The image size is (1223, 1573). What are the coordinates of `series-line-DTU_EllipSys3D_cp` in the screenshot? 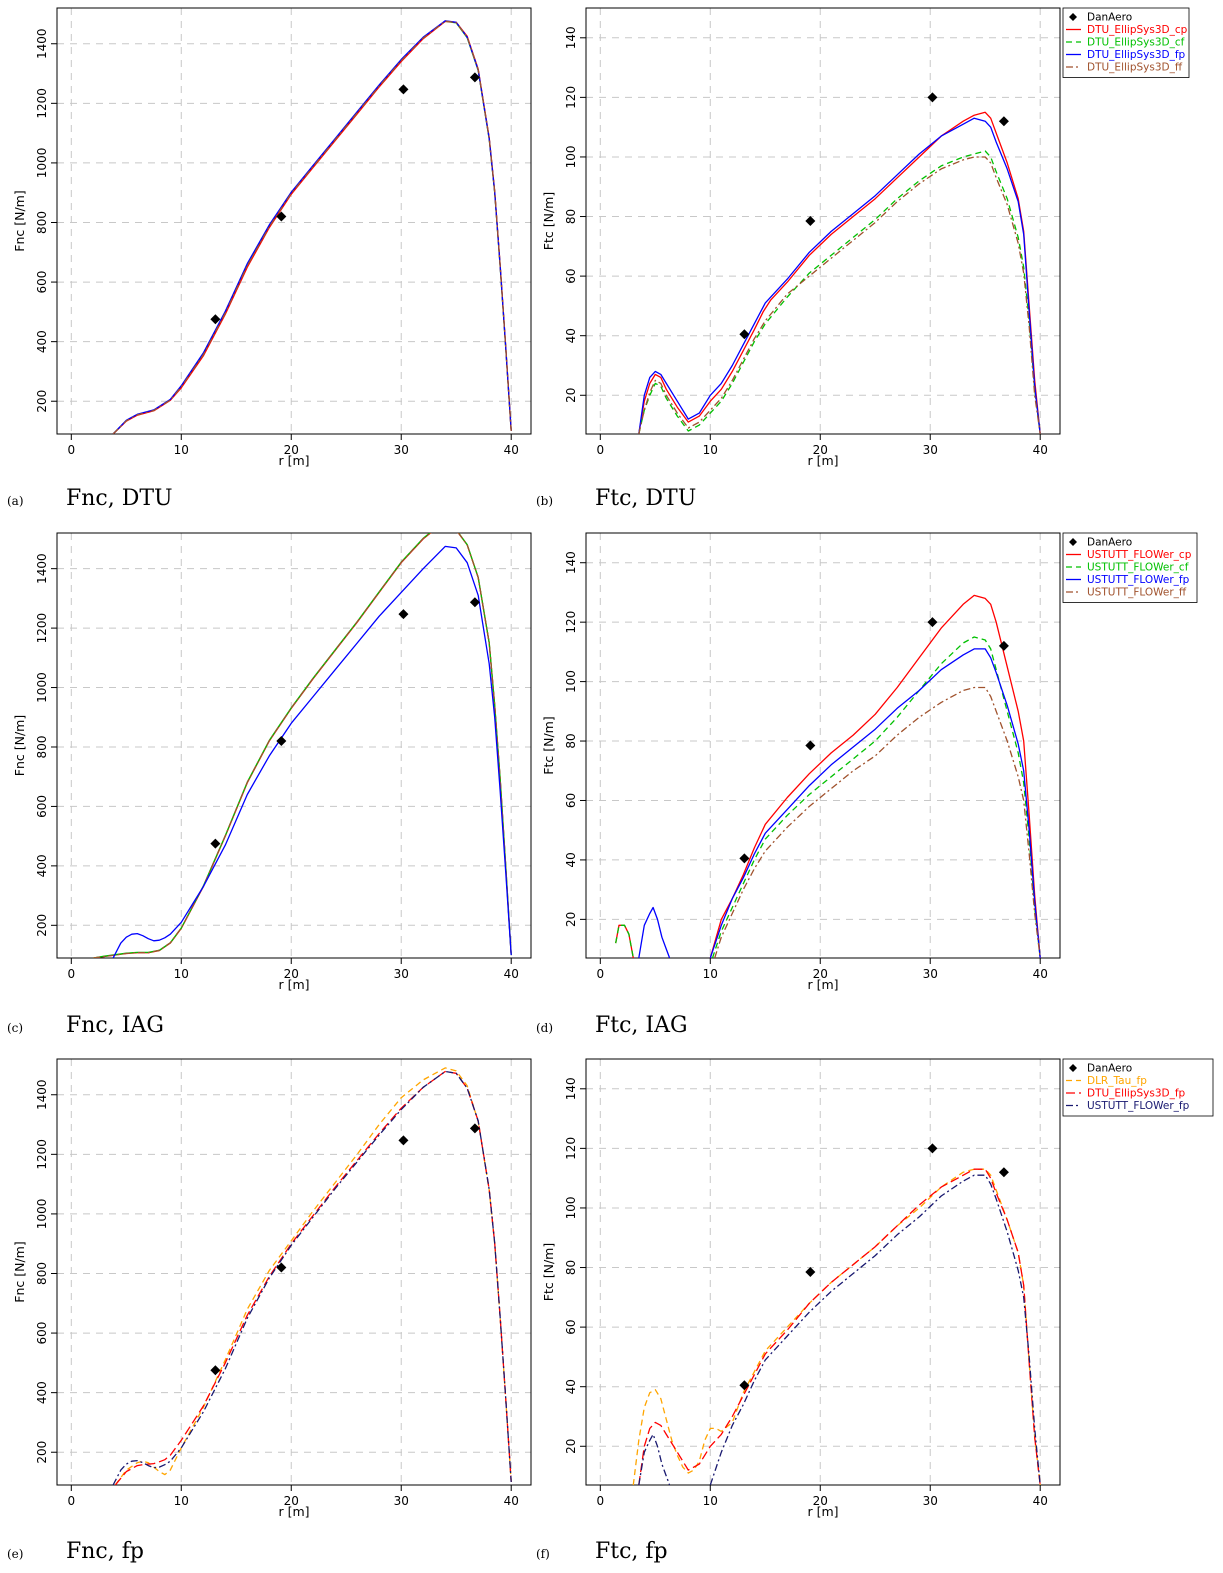 It's located at (839, 272).